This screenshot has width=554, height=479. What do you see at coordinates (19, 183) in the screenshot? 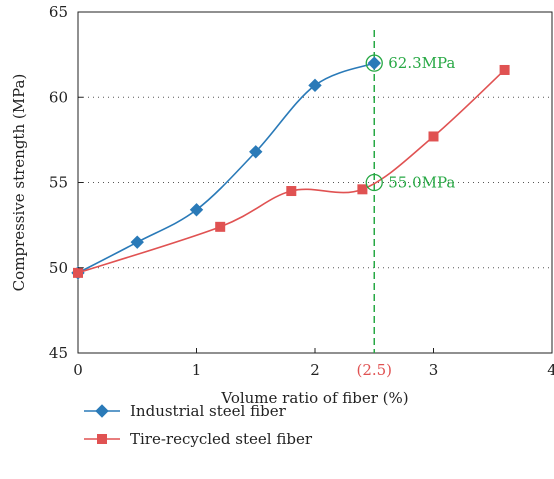
I see `y-axis-title: Compressive strength (MPa)` at bounding box center [19, 183].